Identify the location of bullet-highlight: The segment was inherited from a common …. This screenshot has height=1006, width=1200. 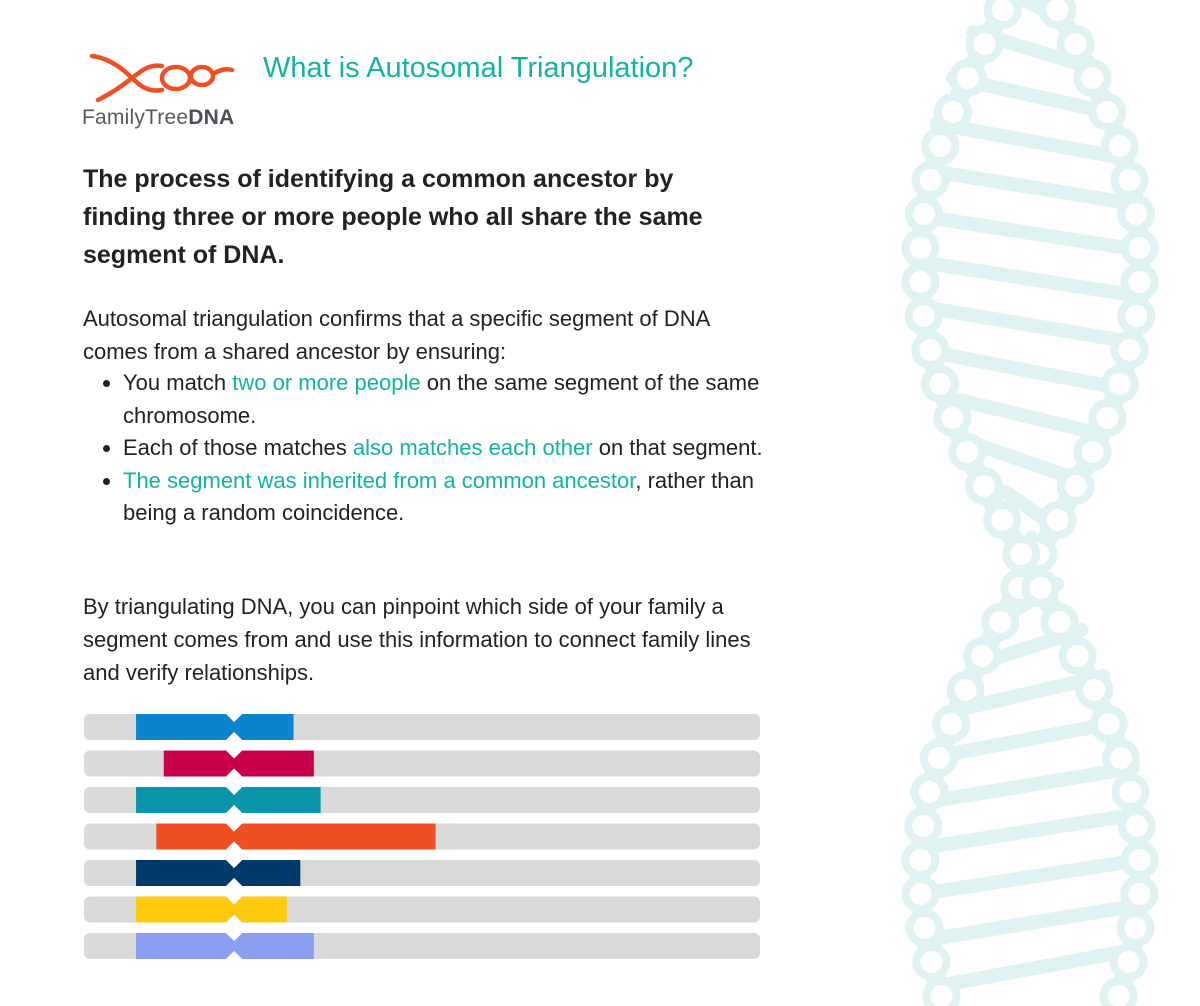
(379, 480).